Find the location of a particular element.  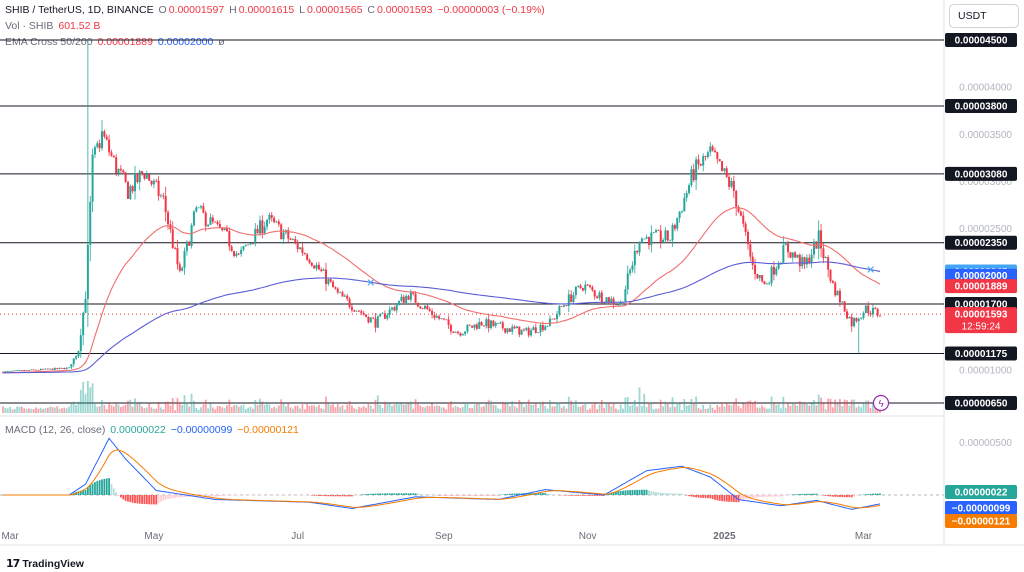

macd-signal-value: −0.00000121 is located at coordinates (268, 430).